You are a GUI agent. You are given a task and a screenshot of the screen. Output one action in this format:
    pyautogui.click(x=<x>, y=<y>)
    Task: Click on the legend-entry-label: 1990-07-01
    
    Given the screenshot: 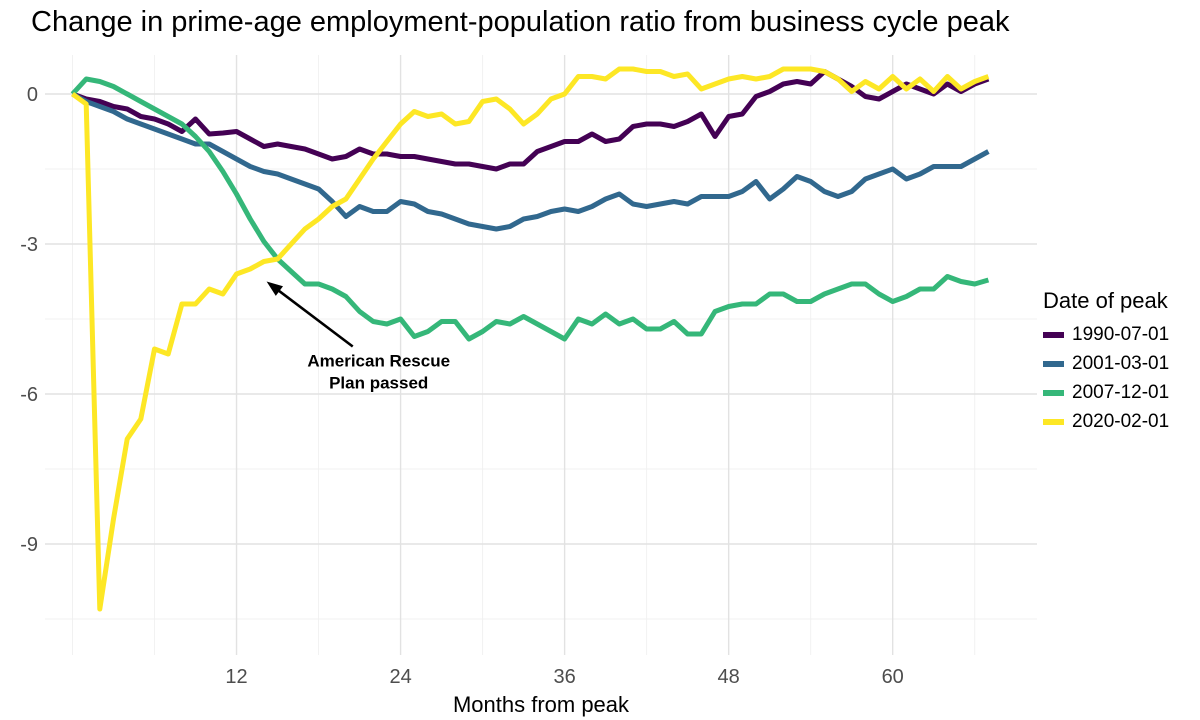 What is the action you would take?
    pyautogui.click(x=1121, y=334)
    